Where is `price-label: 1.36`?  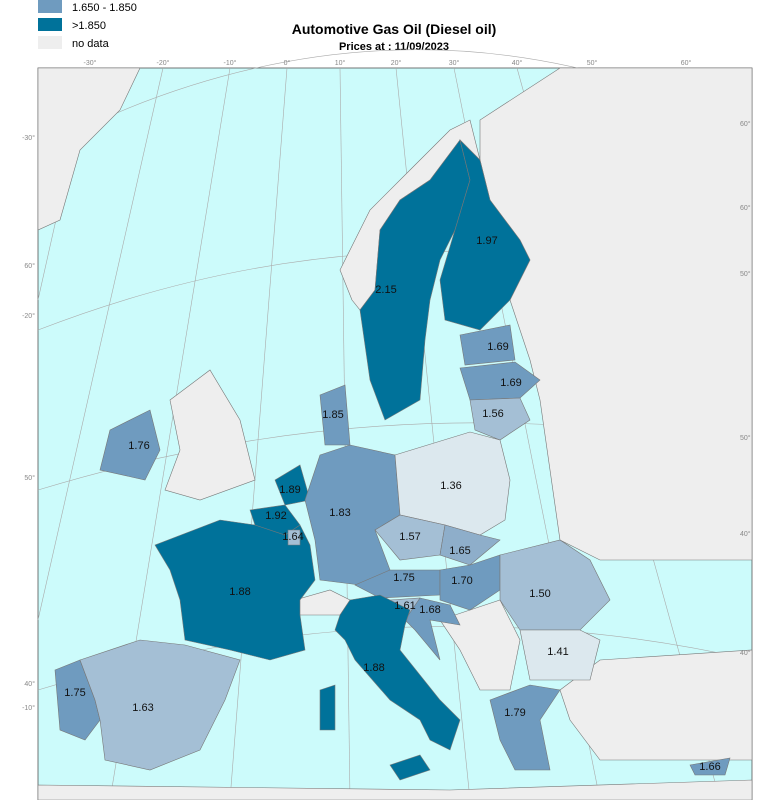
price-label: 1.36 is located at coordinates (450, 486).